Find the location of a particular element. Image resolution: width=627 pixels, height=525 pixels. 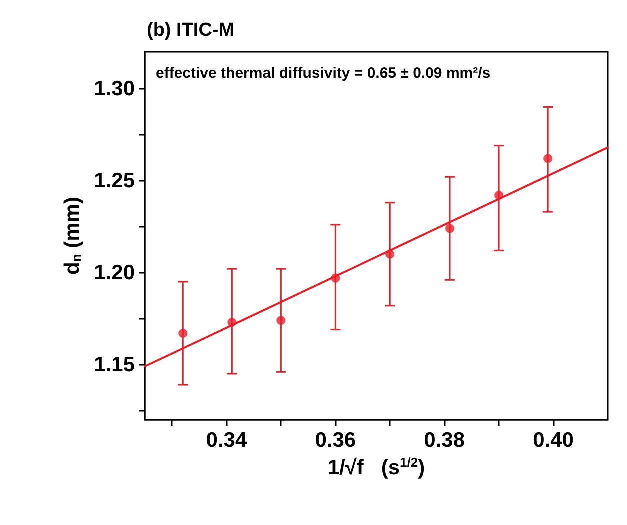

y-tick-label: 1.30 is located at coordinates (114, 88).